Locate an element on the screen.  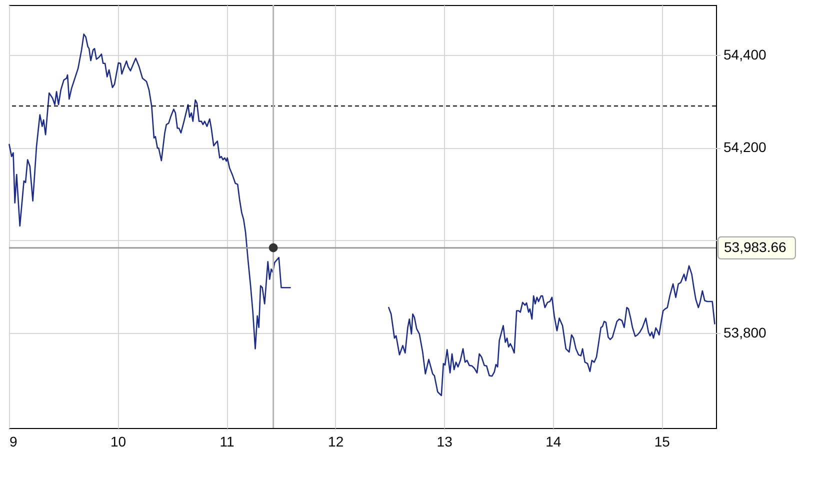
y-tick-label: 54,200 is located at coordinates (745, 147).